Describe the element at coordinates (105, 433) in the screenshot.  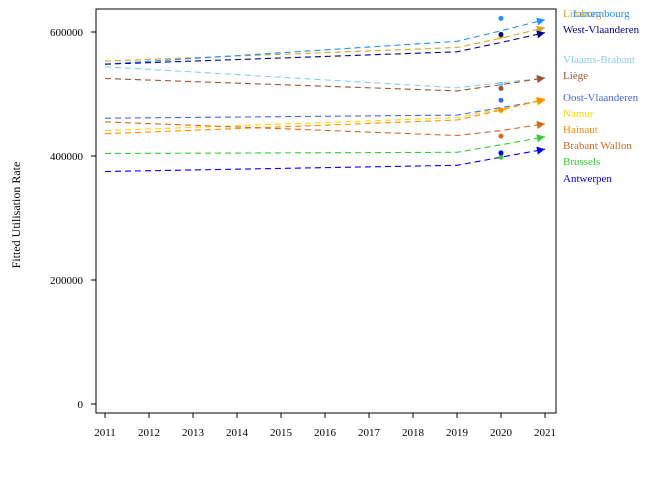
I see `x-tick-label: 2011` at that location.